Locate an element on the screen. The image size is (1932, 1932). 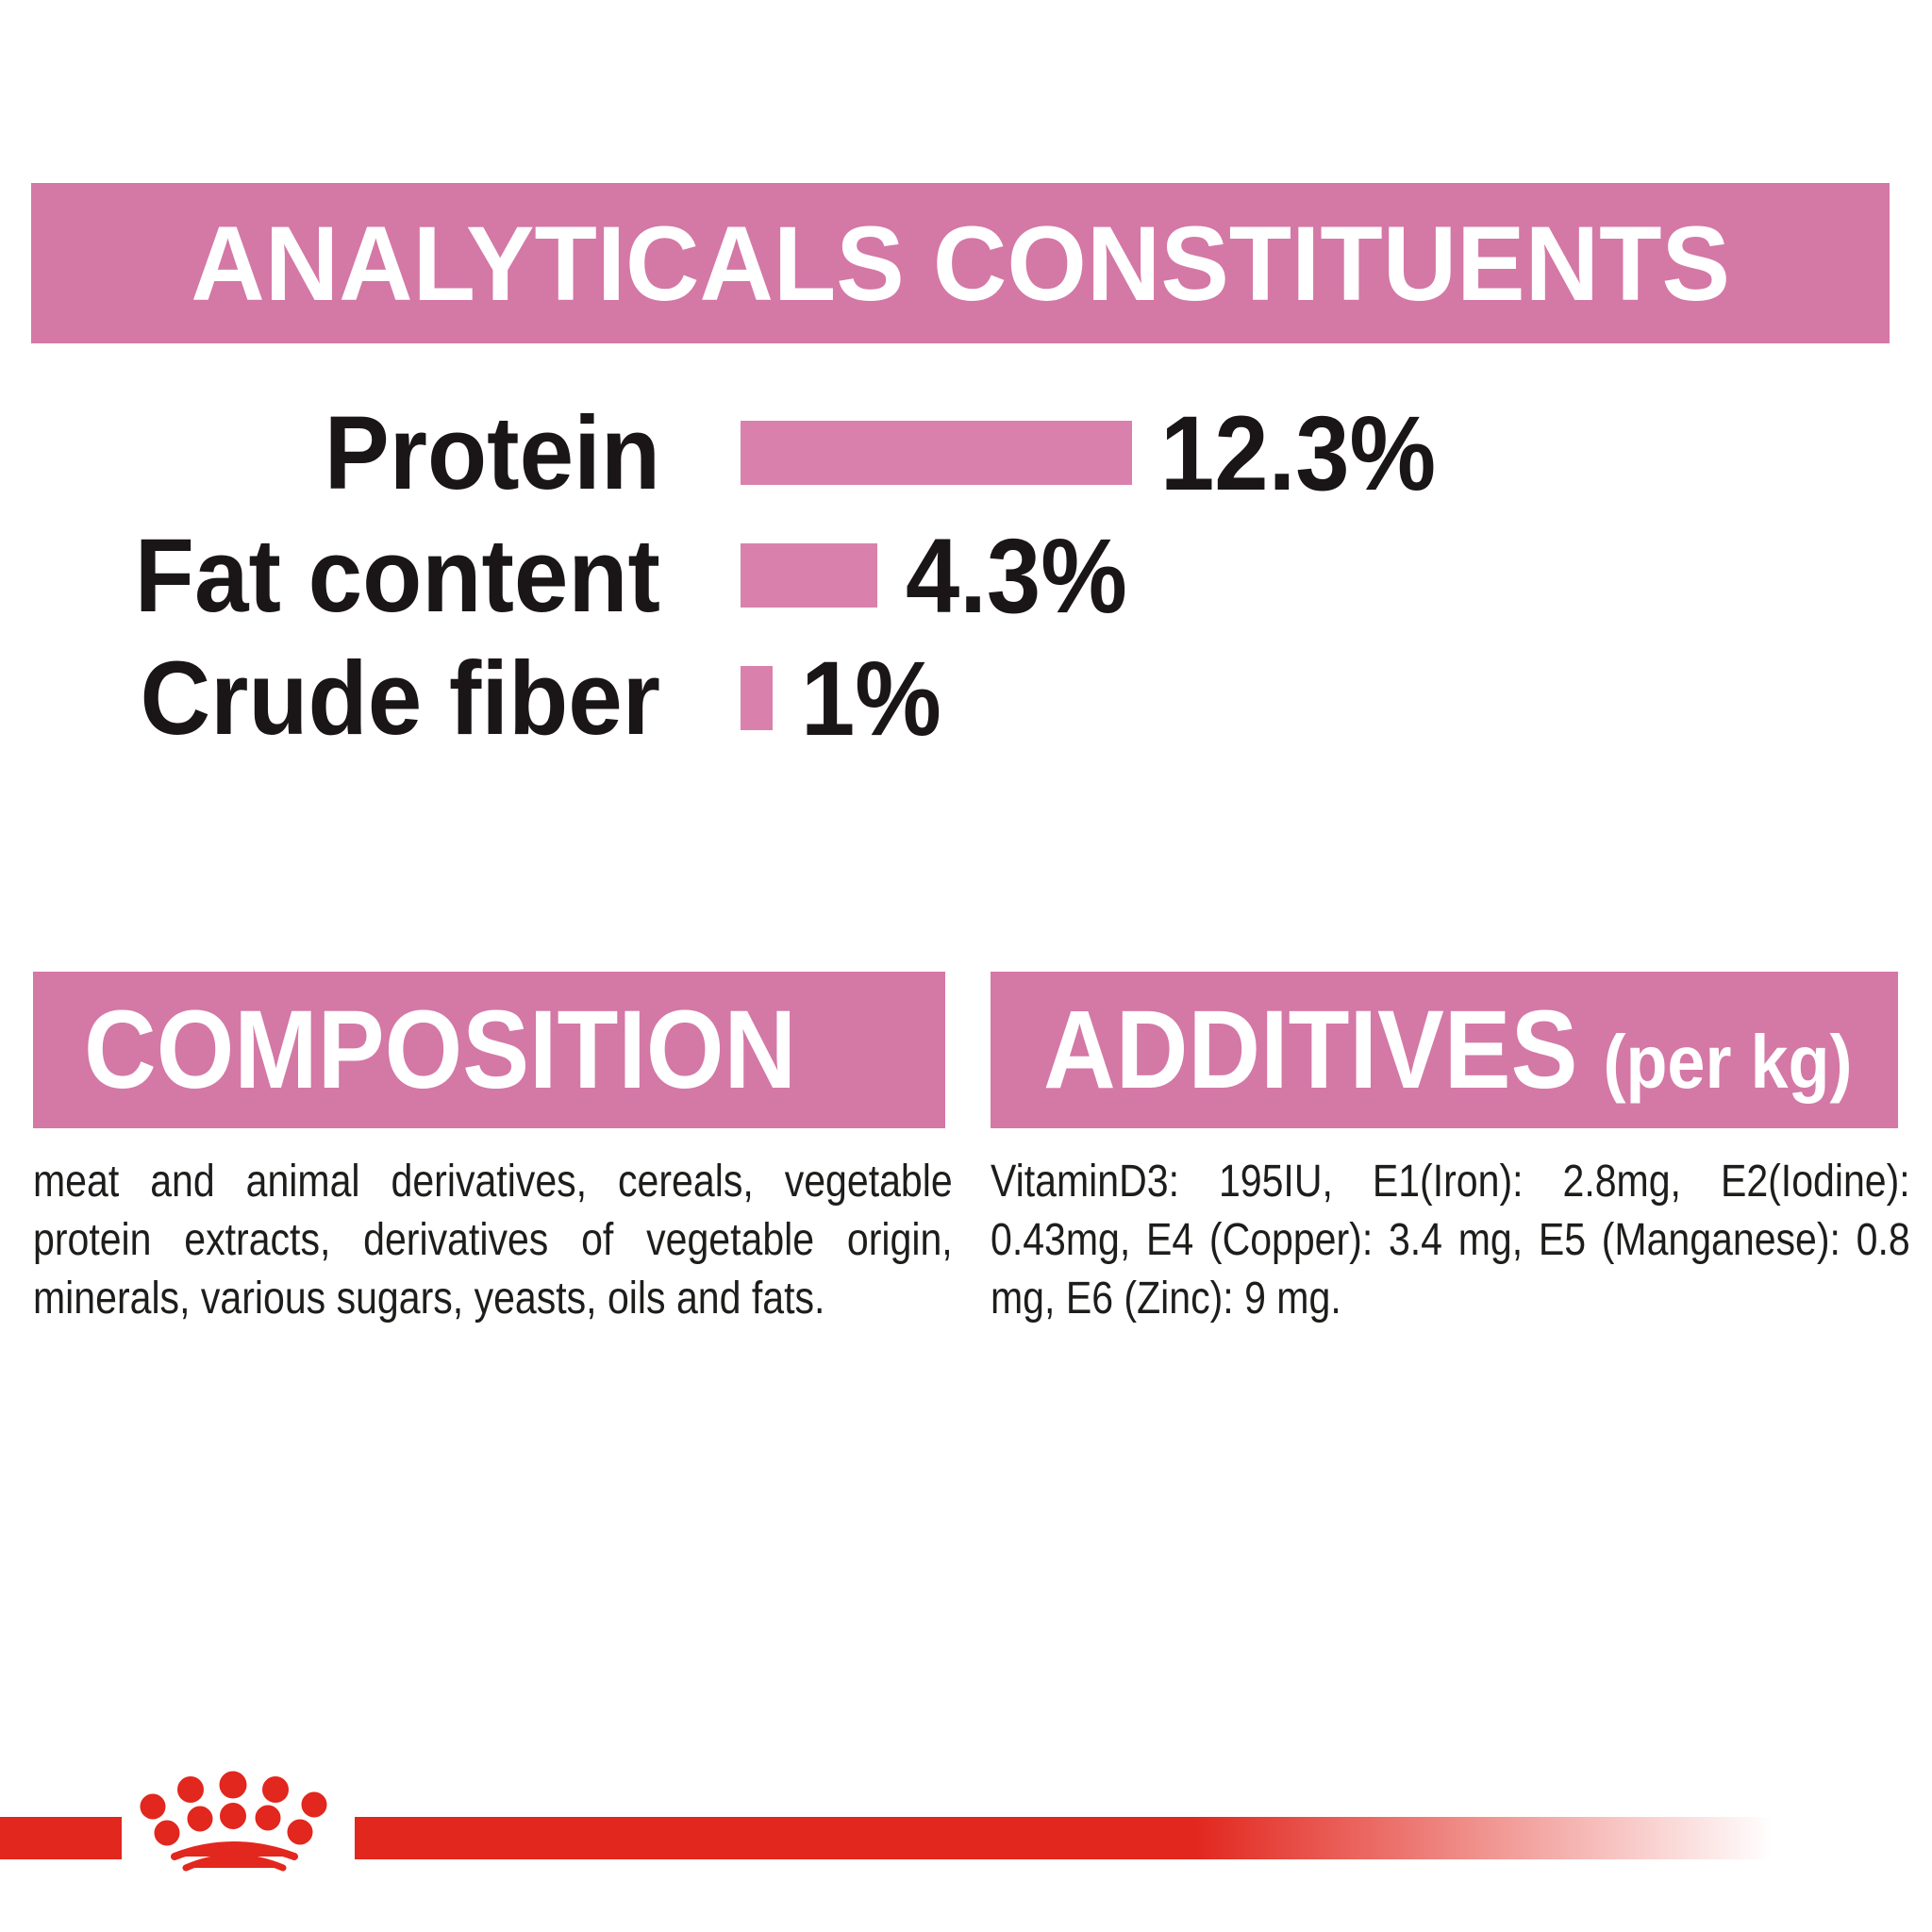
additives-banner: ADDITIVES (per kg) is located at coordinates (1444, 1050).